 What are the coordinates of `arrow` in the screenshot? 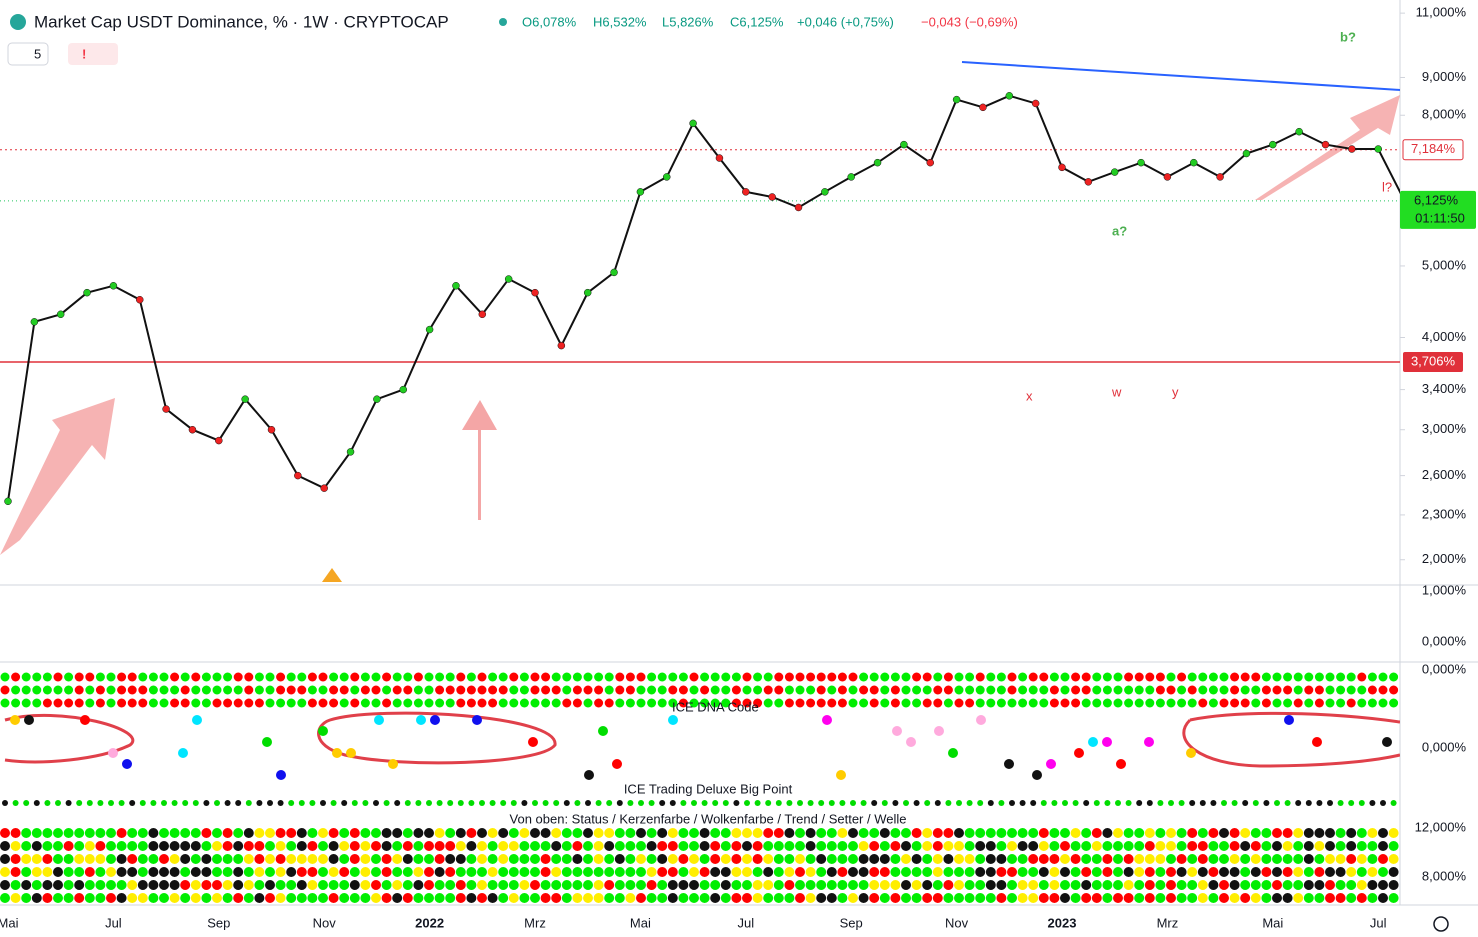 It's located at (57, 476).